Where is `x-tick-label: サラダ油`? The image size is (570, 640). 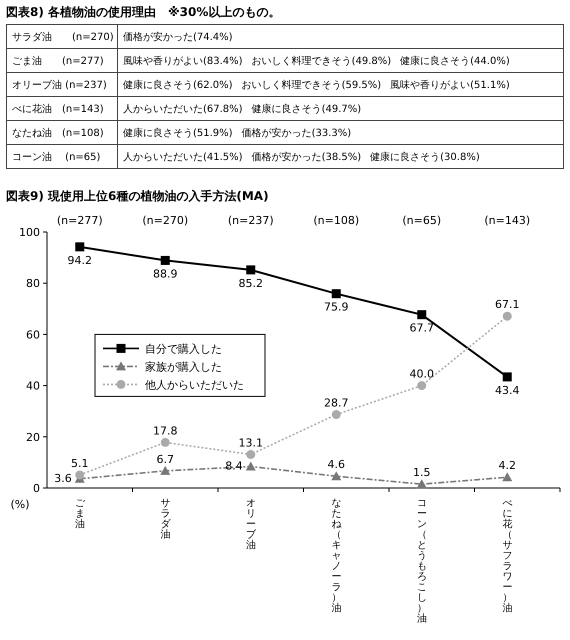 x-tick-label: サラダ油 is located at coordinates (166, 519).